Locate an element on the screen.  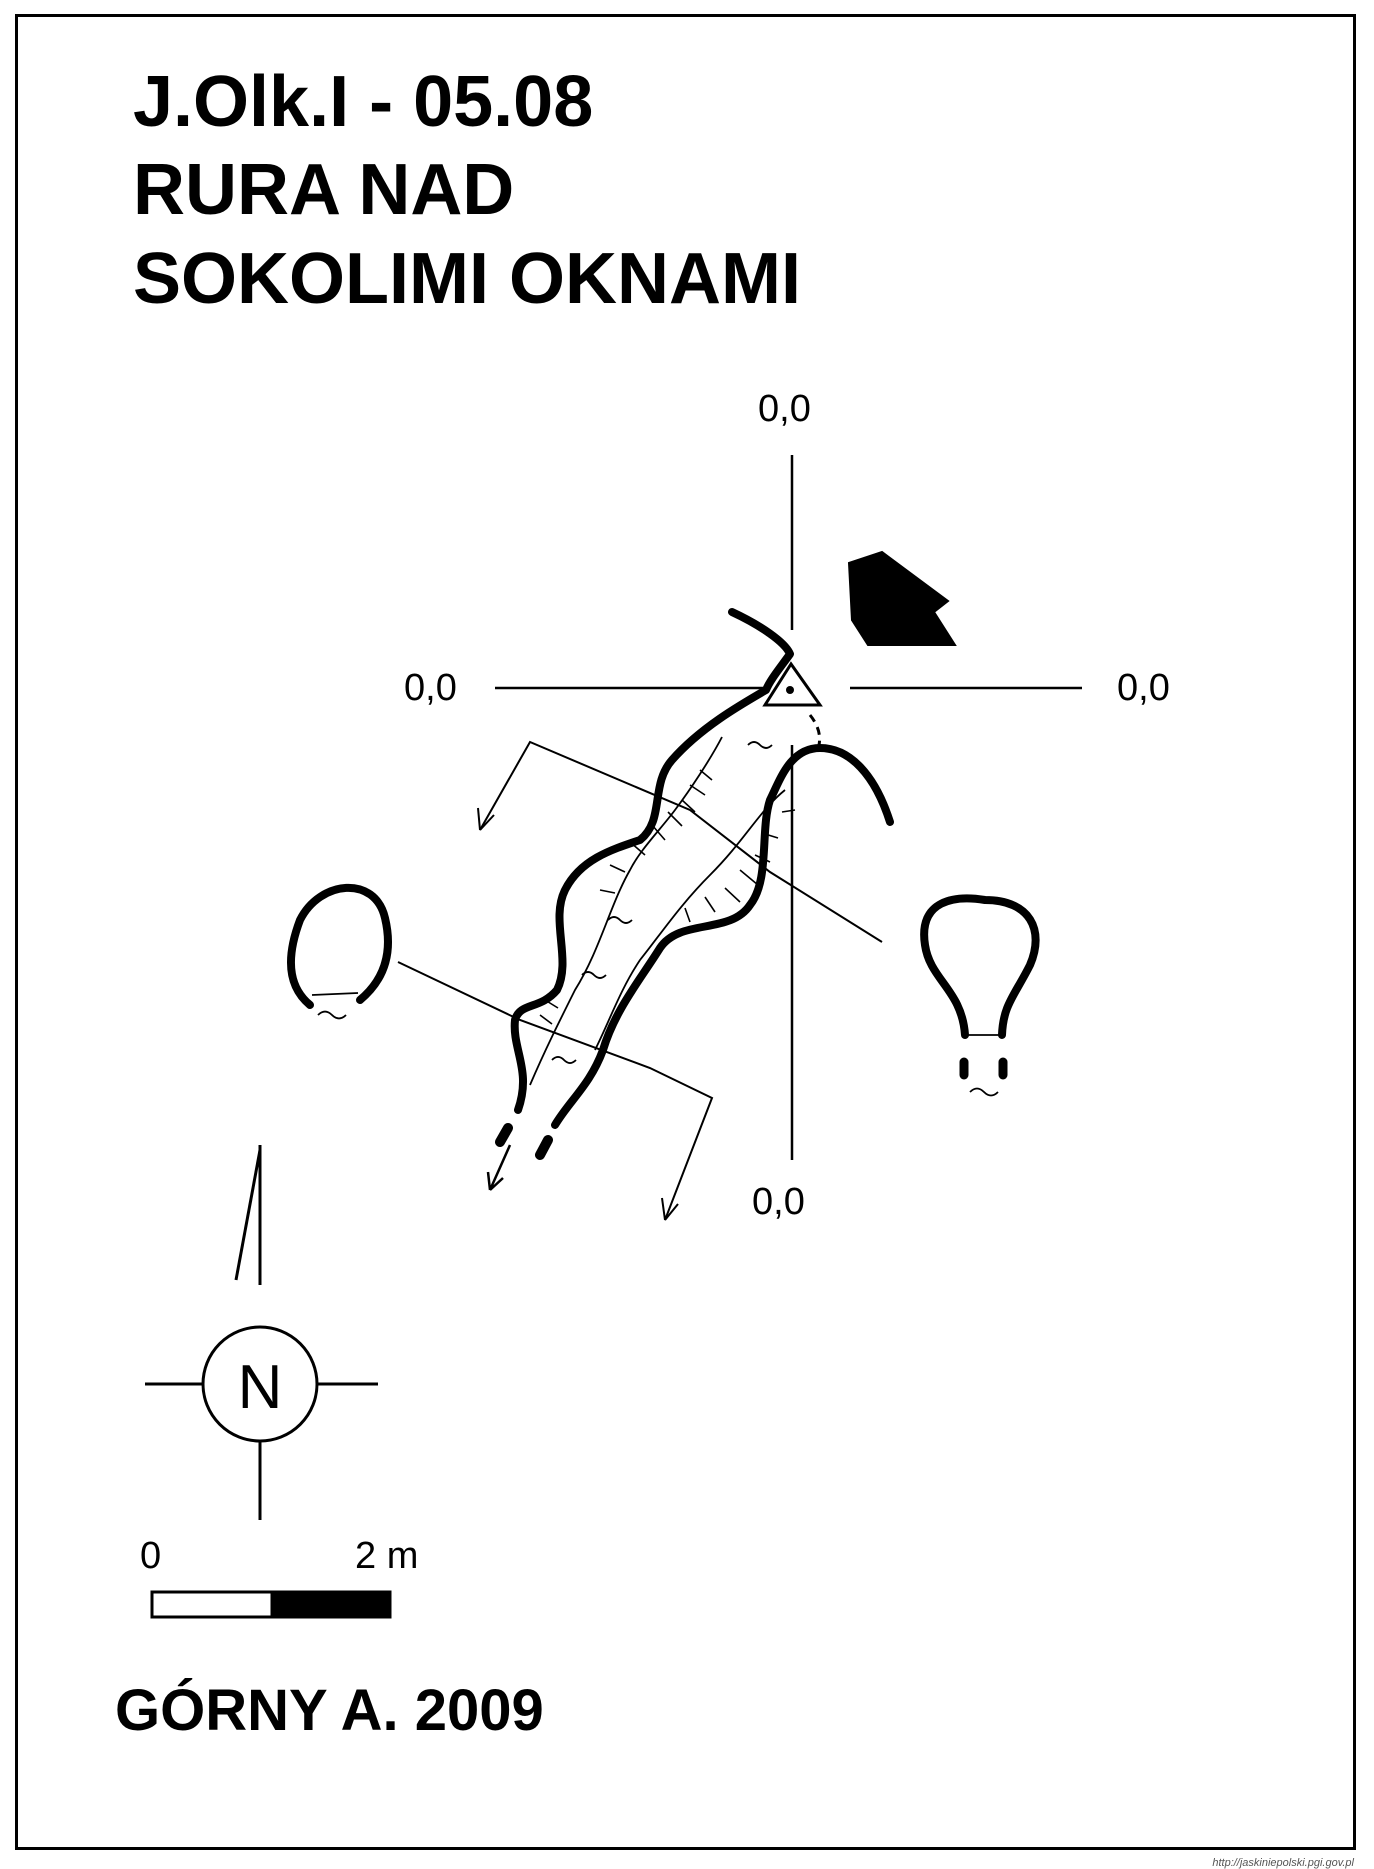
author-and-year: GÓRNY A. 2009 is located at coordinates (329, 1710).